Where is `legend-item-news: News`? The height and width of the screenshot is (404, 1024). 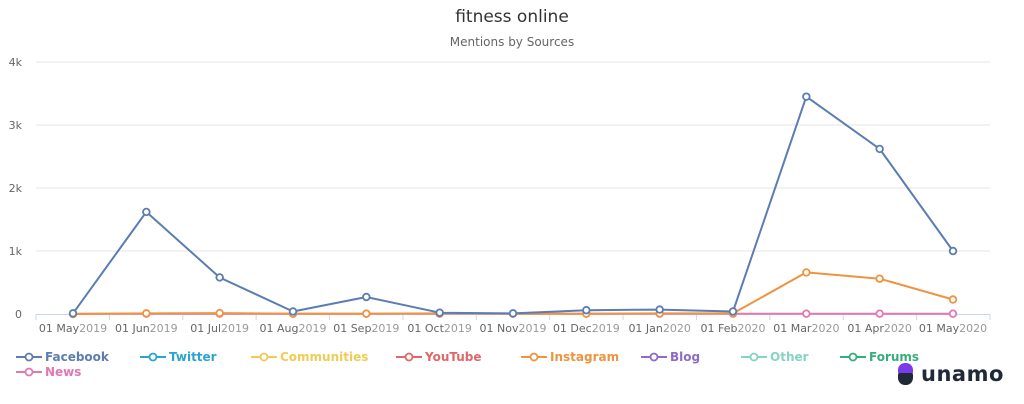
legend-item-news: News is located at coordinates (48, 372).